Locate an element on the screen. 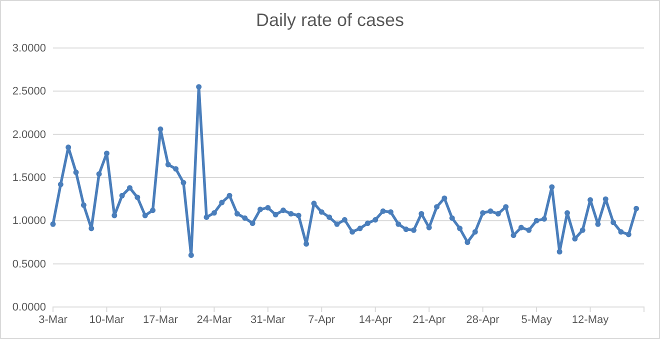 The height and width of the screenshot is (339, 660). x-tick-label: 7-Apr is located at coordinates (322, 320).